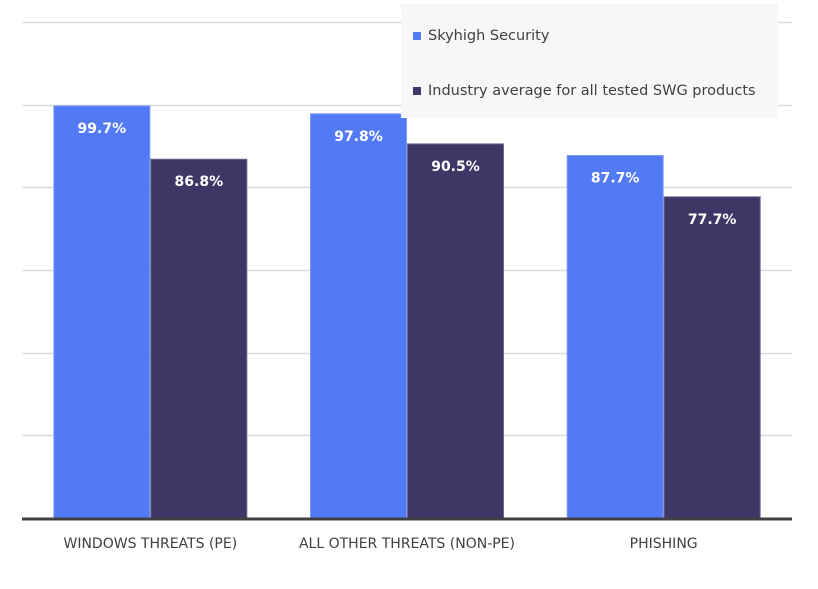 The width and height of the screenshot is (818, 589). Describe the element at coordinates (455, 167) in the screenshot. I see `data-label: 90.5%` at that location.